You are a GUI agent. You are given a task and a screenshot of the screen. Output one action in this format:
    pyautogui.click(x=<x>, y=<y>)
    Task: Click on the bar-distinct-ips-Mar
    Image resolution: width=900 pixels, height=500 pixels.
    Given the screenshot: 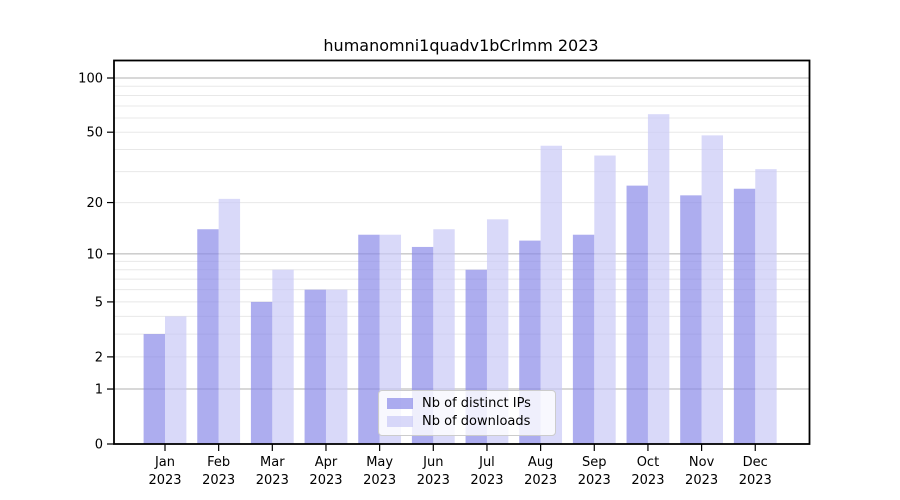 What is the action you would take?
    pyautogui.click(x=261, y=372)
    